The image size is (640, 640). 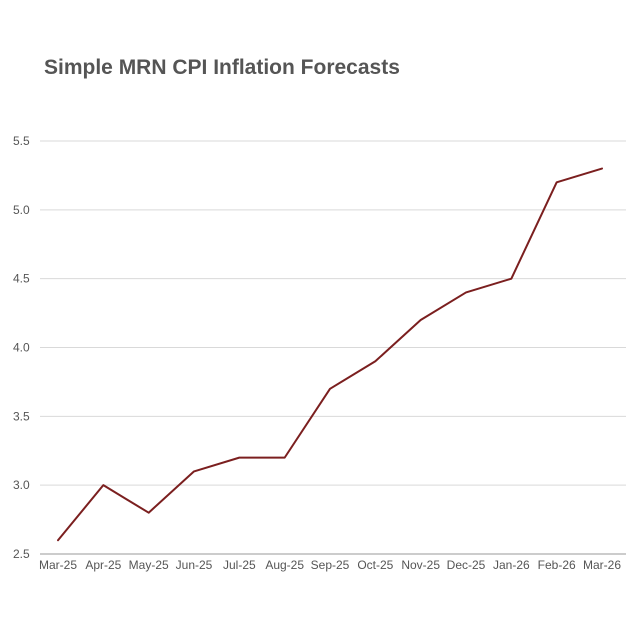 What do you see at coordinates (149, 565) in the screenshot?
I see `x-tick-label: May-25` at bounding box center [149, 565].